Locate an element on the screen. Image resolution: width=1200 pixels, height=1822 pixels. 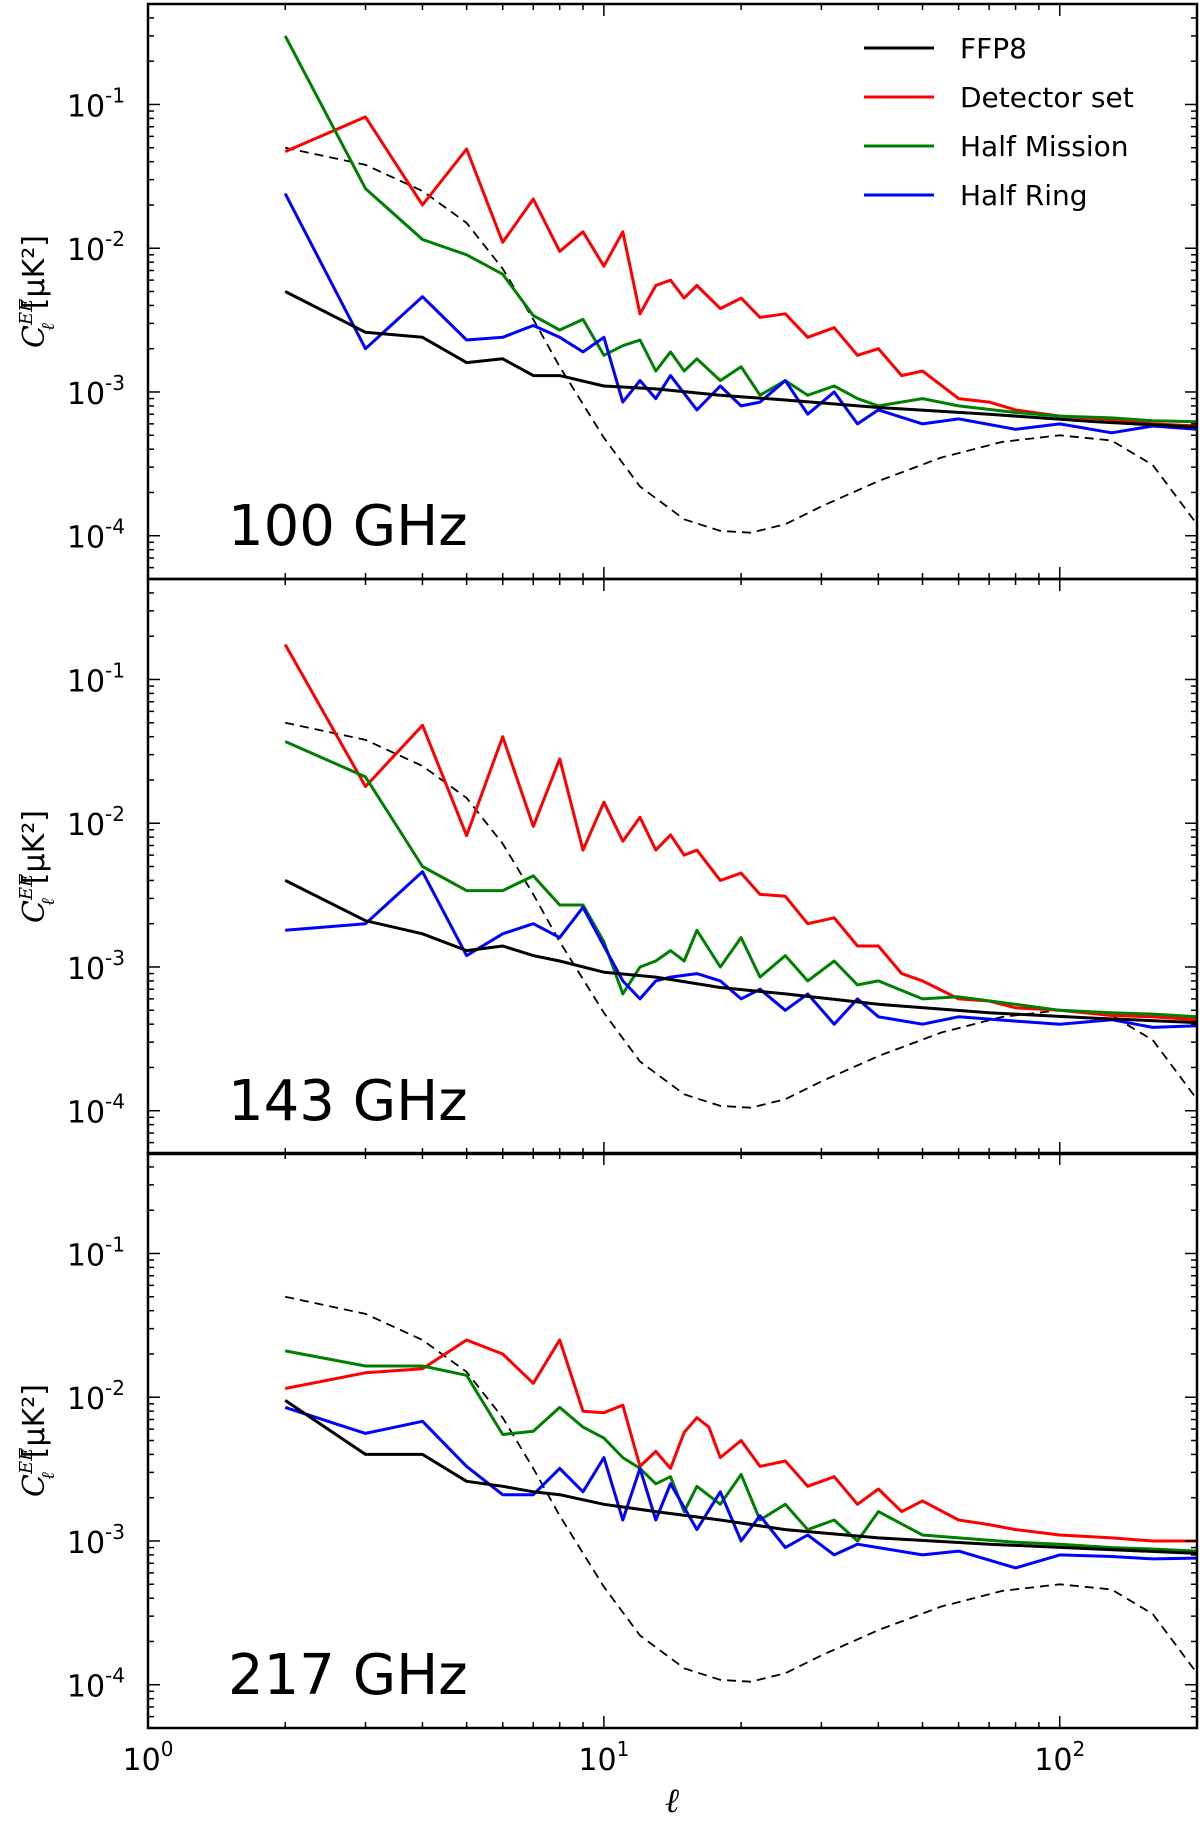
legend: FFP8 Detector set Half Mission Half Ring is located at coordinates (999, 122).